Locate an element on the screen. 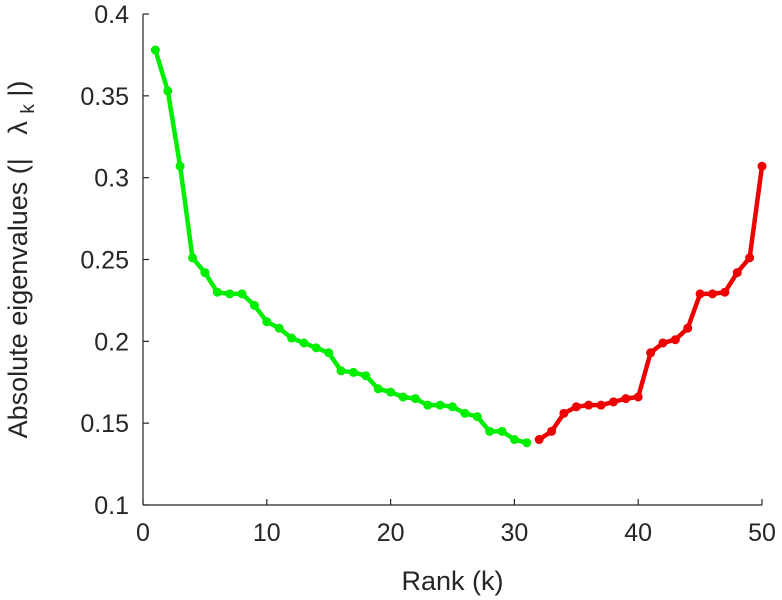 Image resolution: width=782 pixels, height=600 pixels. y-axis-label-subscript: k is located at coordinates (28, 109).